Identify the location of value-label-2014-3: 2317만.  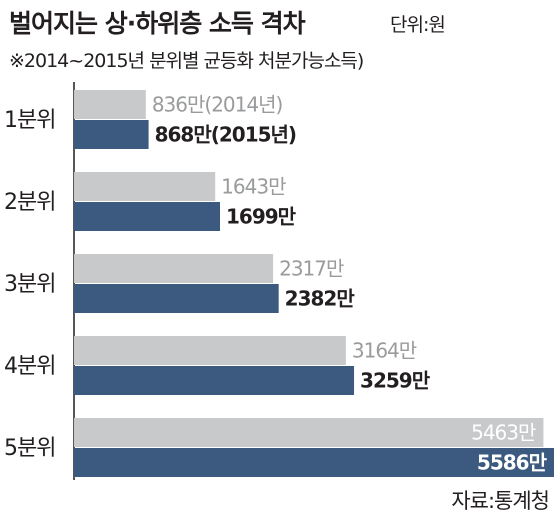
(311, 269).